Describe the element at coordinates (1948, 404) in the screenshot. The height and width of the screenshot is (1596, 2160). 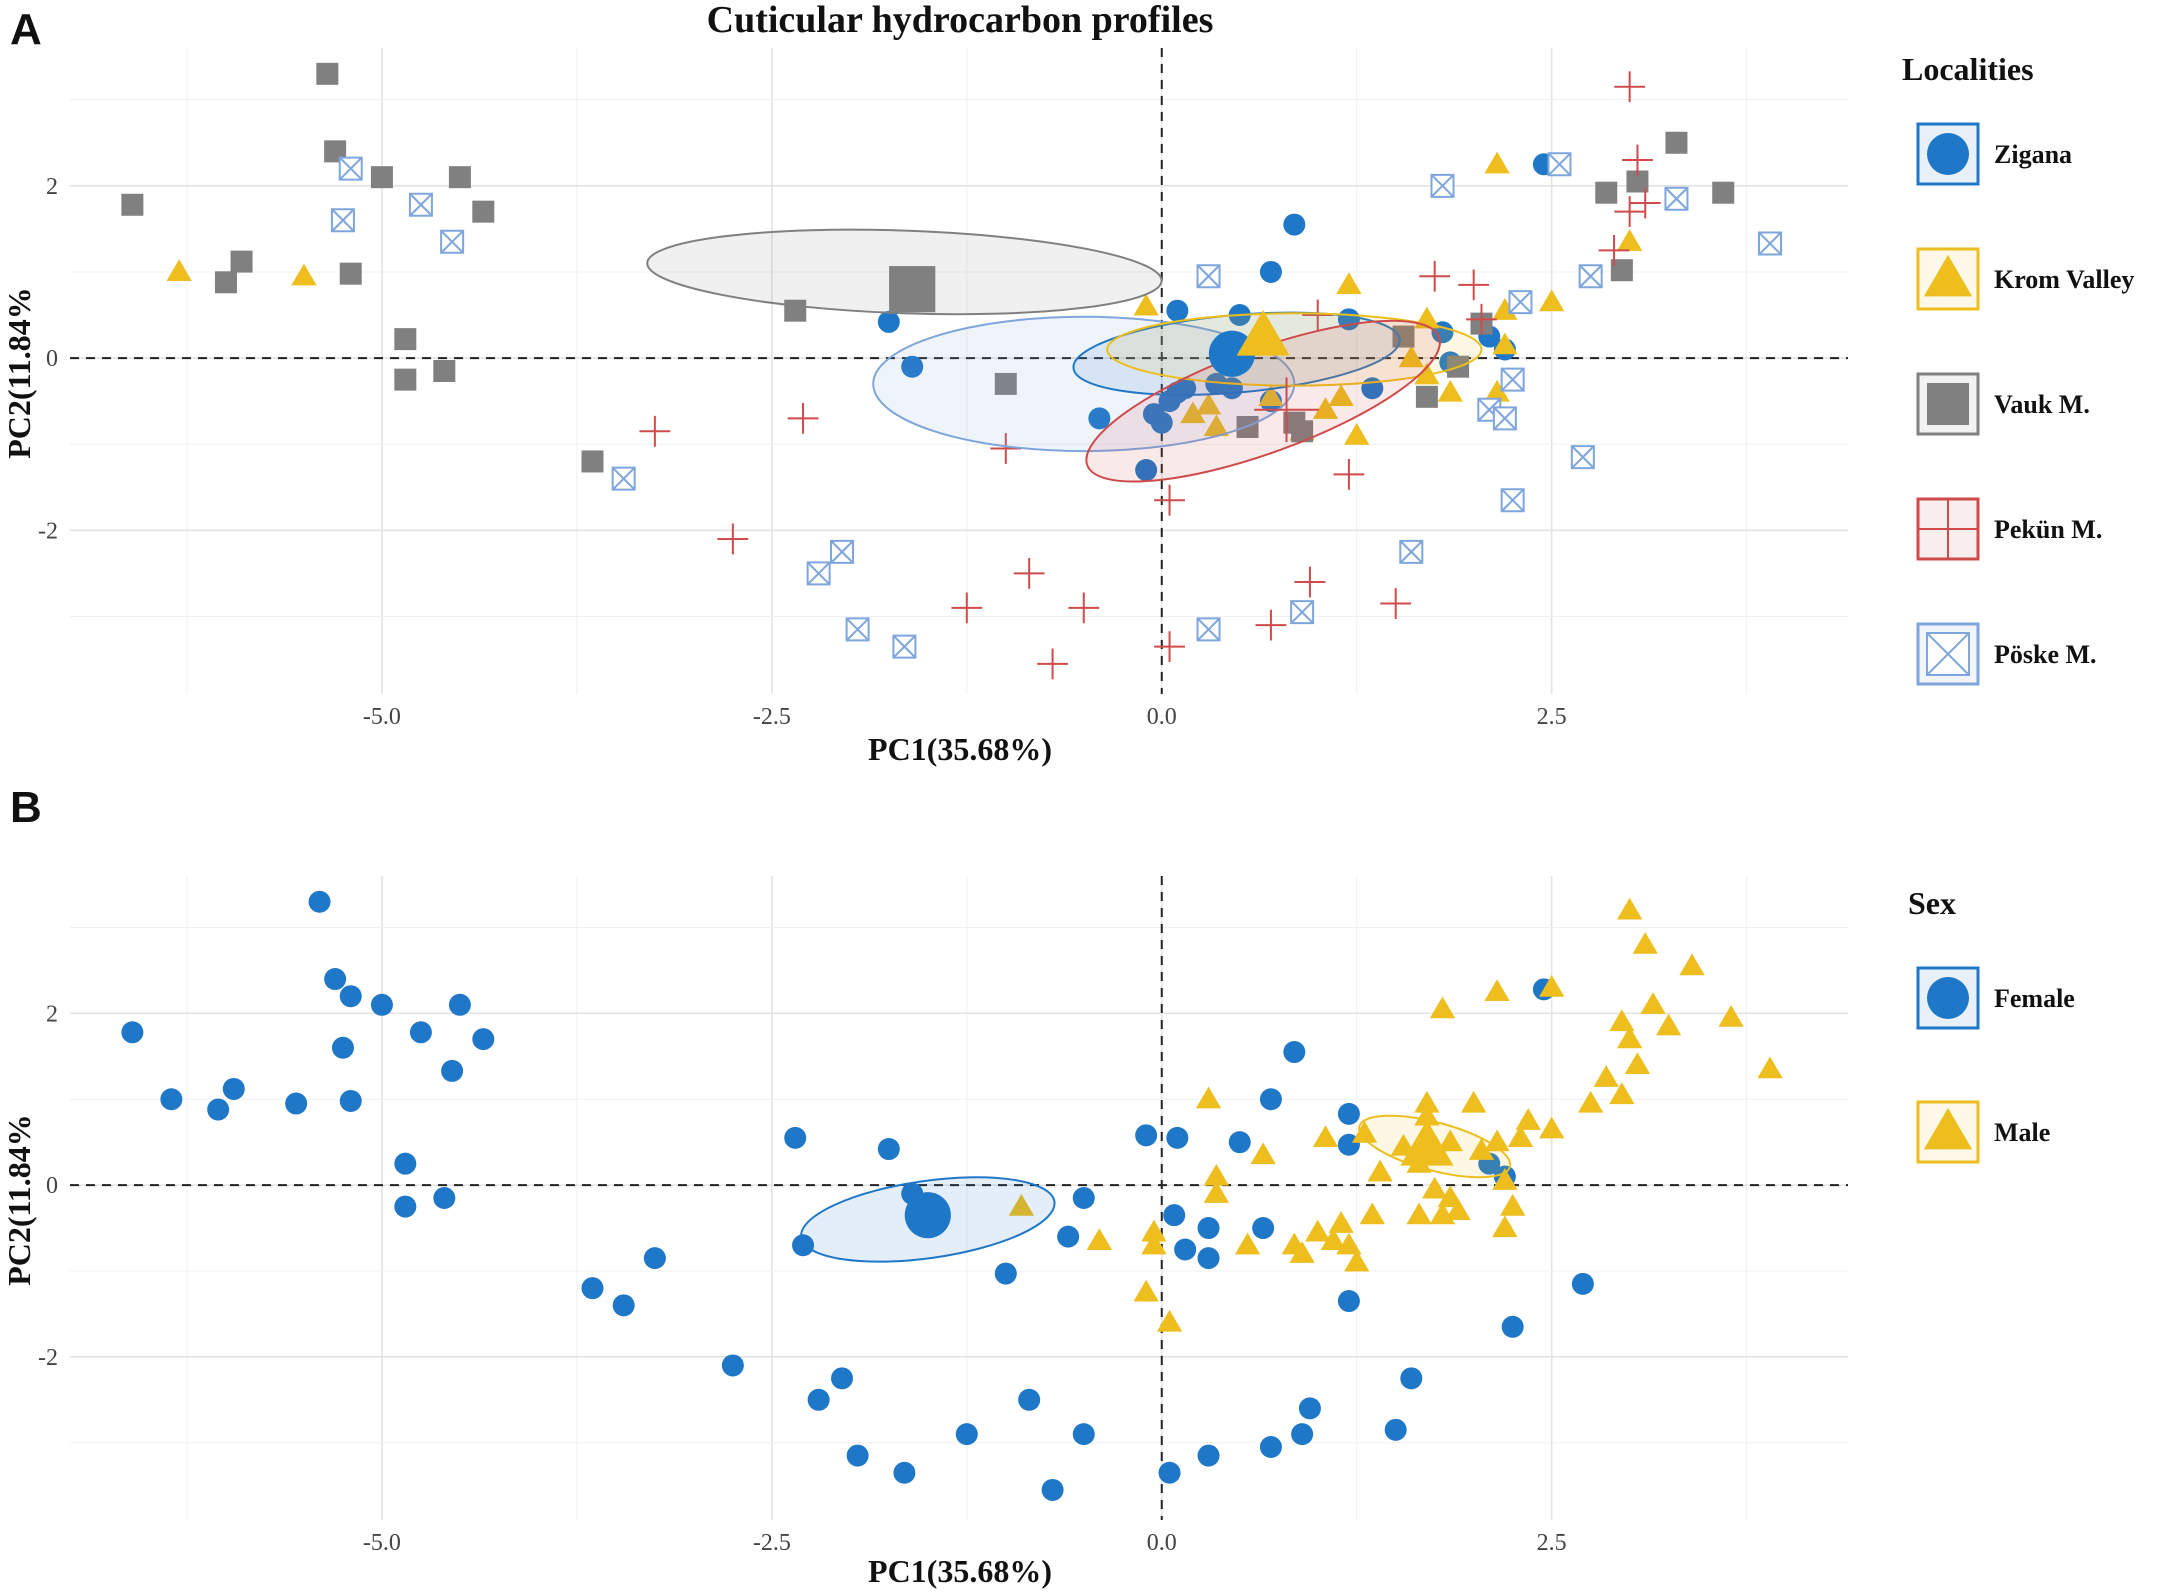
I see `legend-symbol-vauk-m` at that location.